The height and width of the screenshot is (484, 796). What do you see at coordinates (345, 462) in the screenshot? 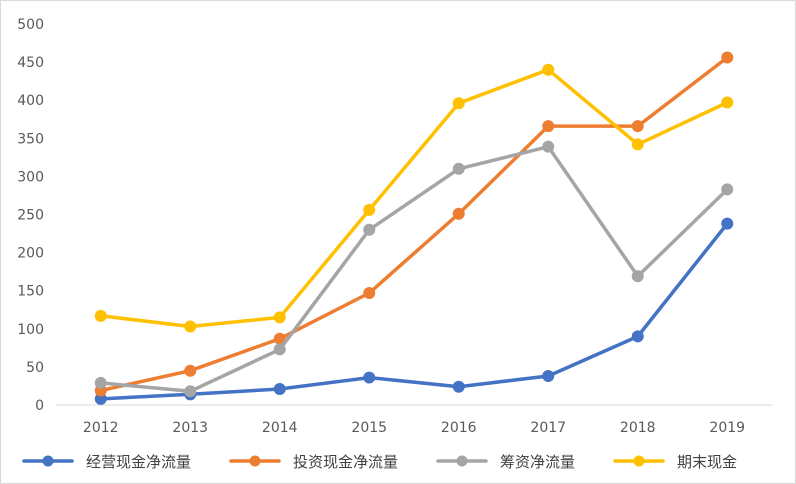
I see `legend-label: 投资现金净流量` at bounding box center [345, 462].